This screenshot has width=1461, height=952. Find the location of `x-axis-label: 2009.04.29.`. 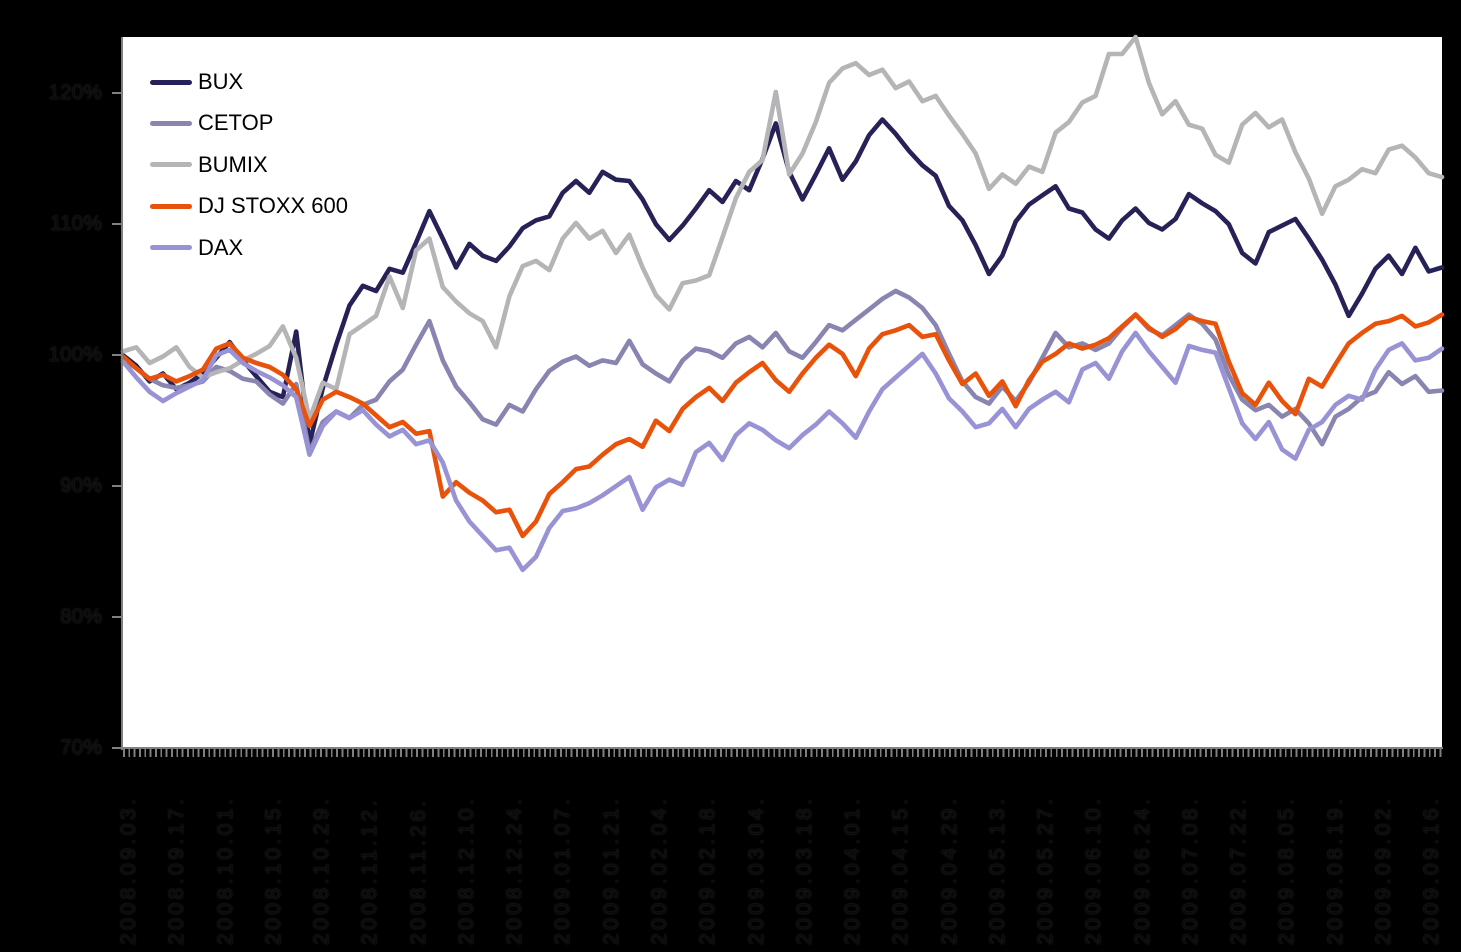

x-axis-label: 2009.04.29. is located at coordinates (949, 870).